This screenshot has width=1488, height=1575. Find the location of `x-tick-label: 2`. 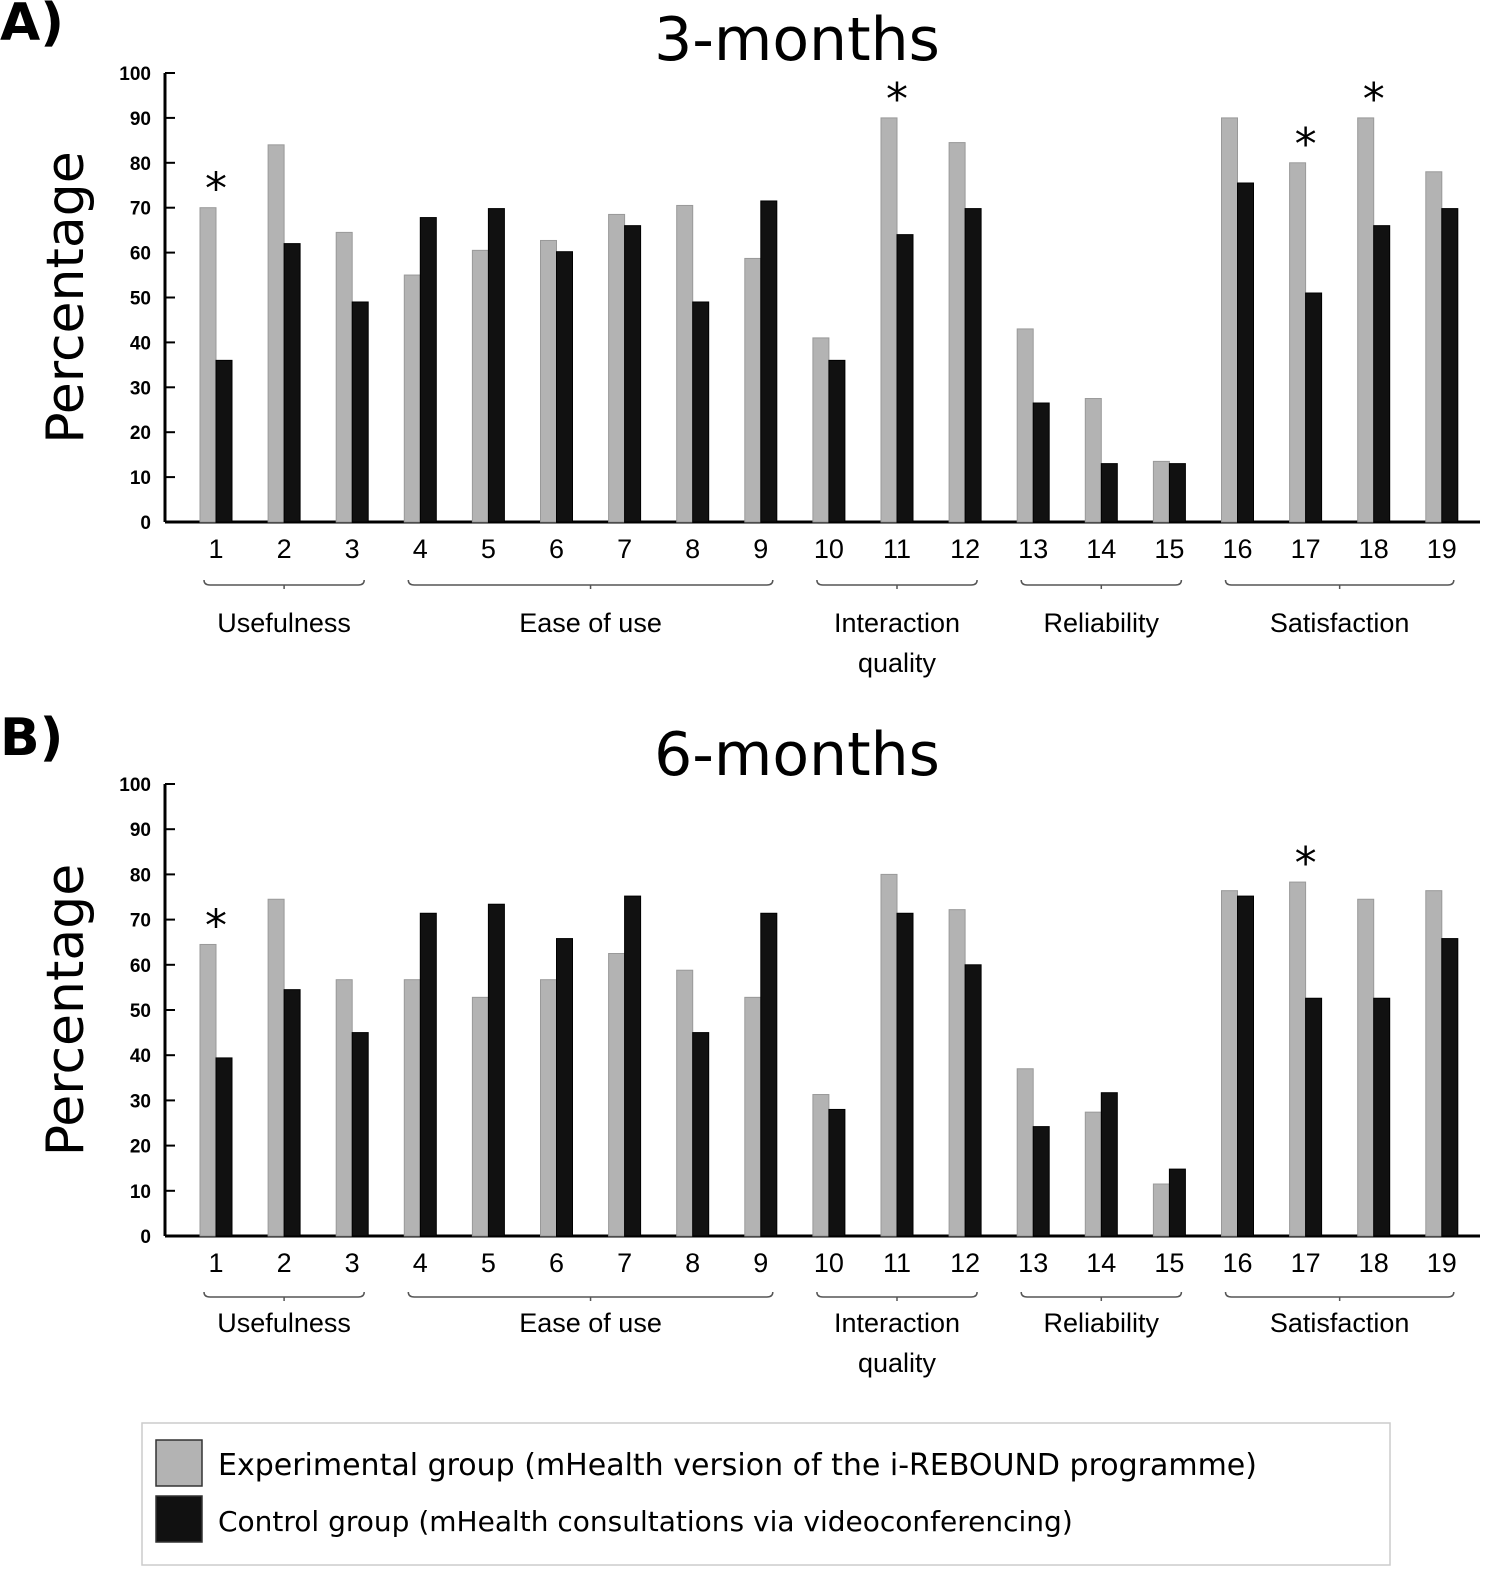

x-tick-label: 2 is located at coordinates (284, 1263).